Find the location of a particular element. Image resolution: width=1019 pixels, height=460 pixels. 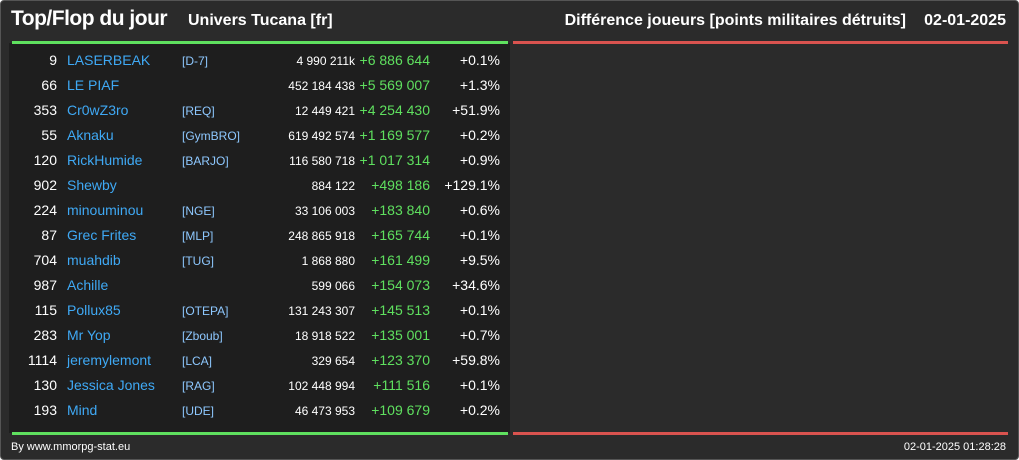

alliance-tag-link: [GymBRO] is located at coordinates (211, 136).